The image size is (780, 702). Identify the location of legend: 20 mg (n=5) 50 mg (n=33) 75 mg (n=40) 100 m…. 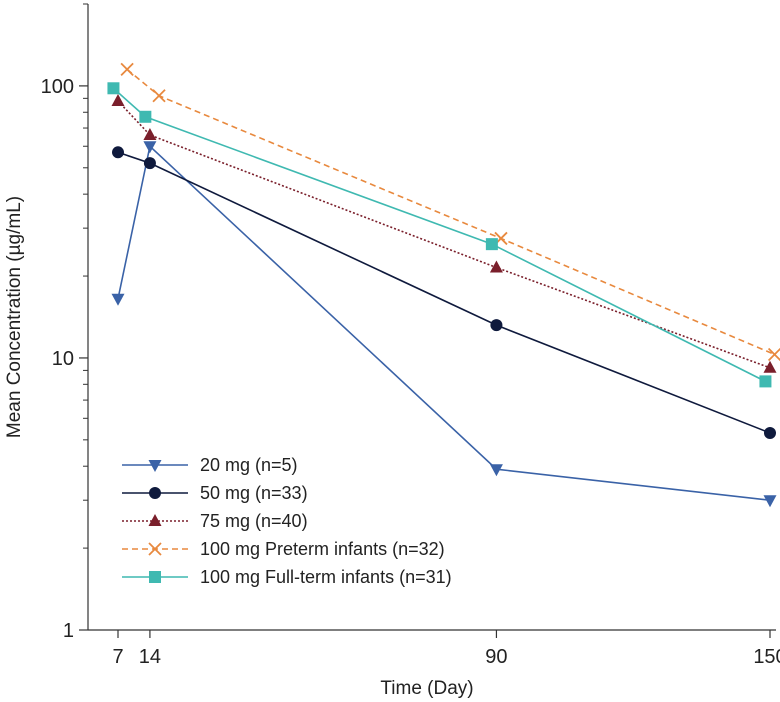
(287, 521).